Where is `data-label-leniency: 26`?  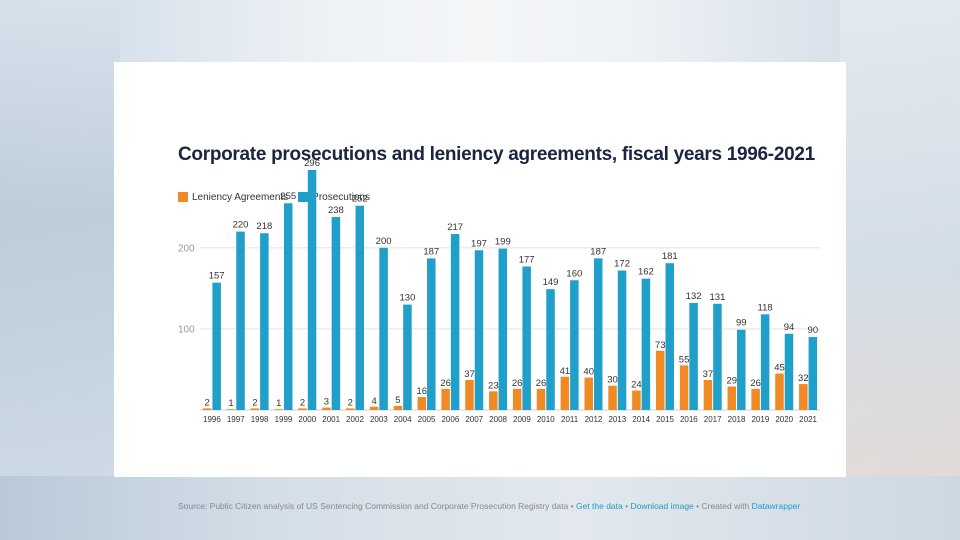
data-label-leniency: 26 is located at coordinates (541, 383).